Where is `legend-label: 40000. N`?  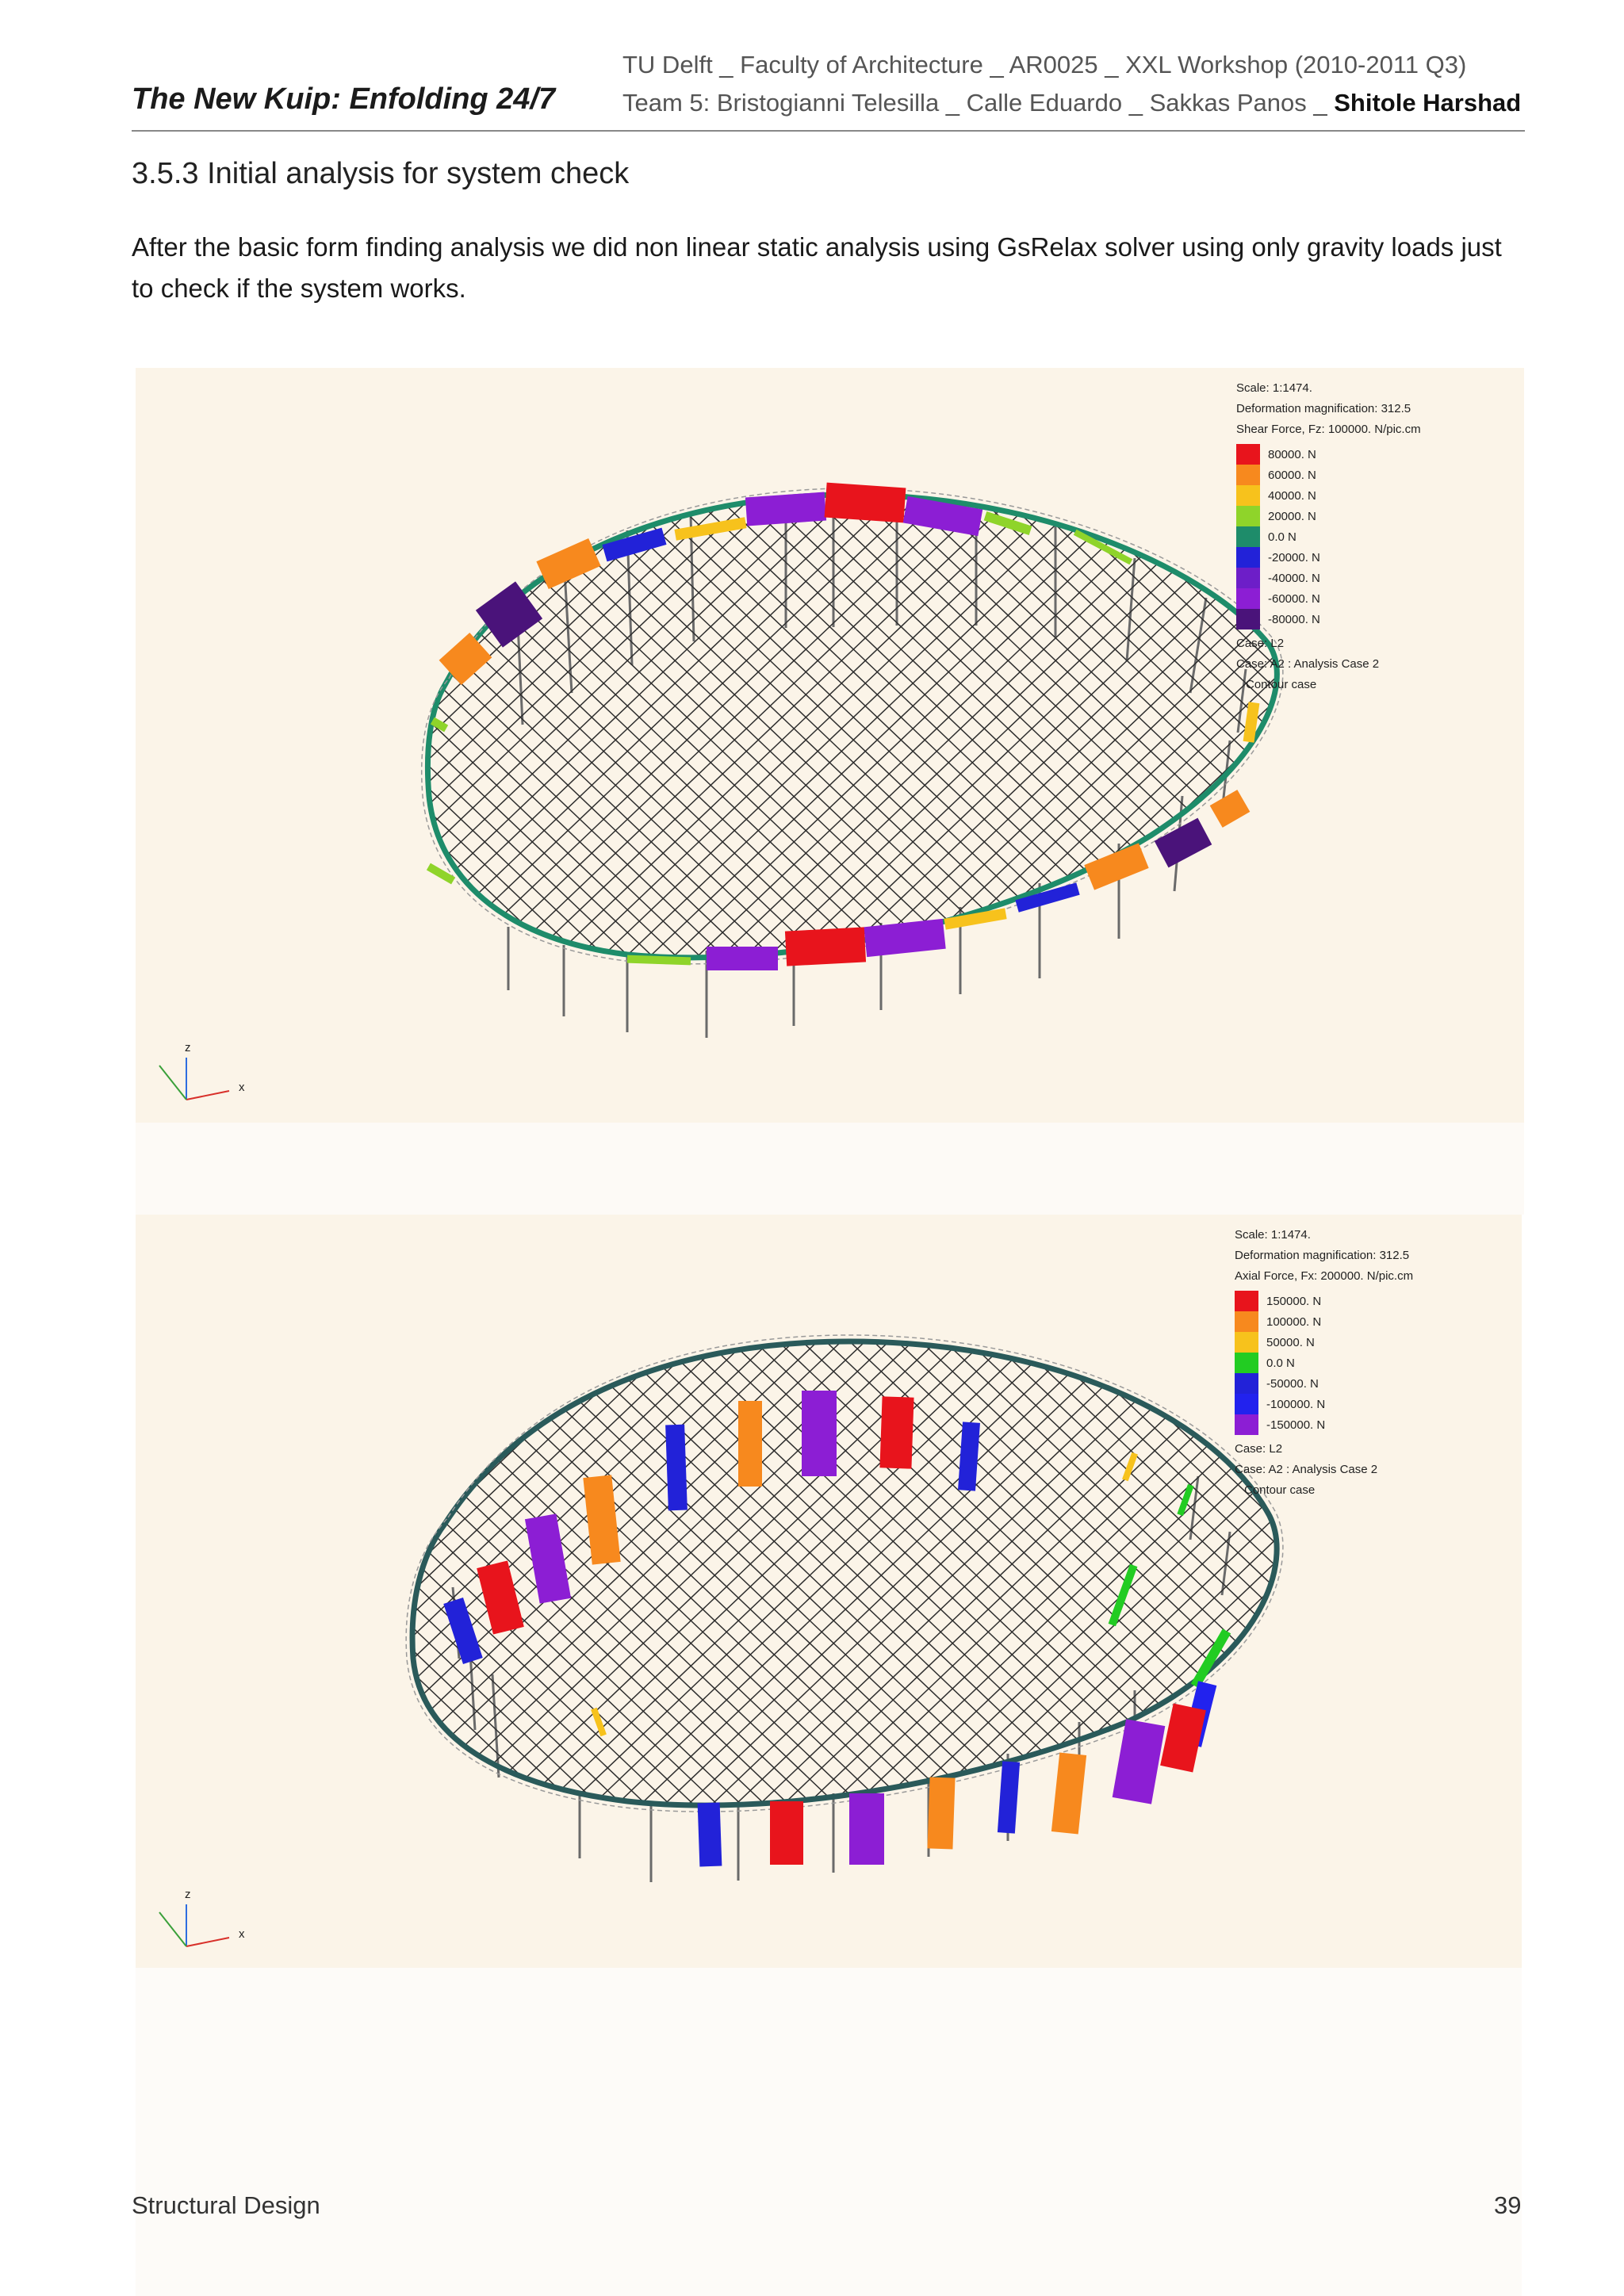 legend-label: 40000. N is located at coordinates (1292, 496).